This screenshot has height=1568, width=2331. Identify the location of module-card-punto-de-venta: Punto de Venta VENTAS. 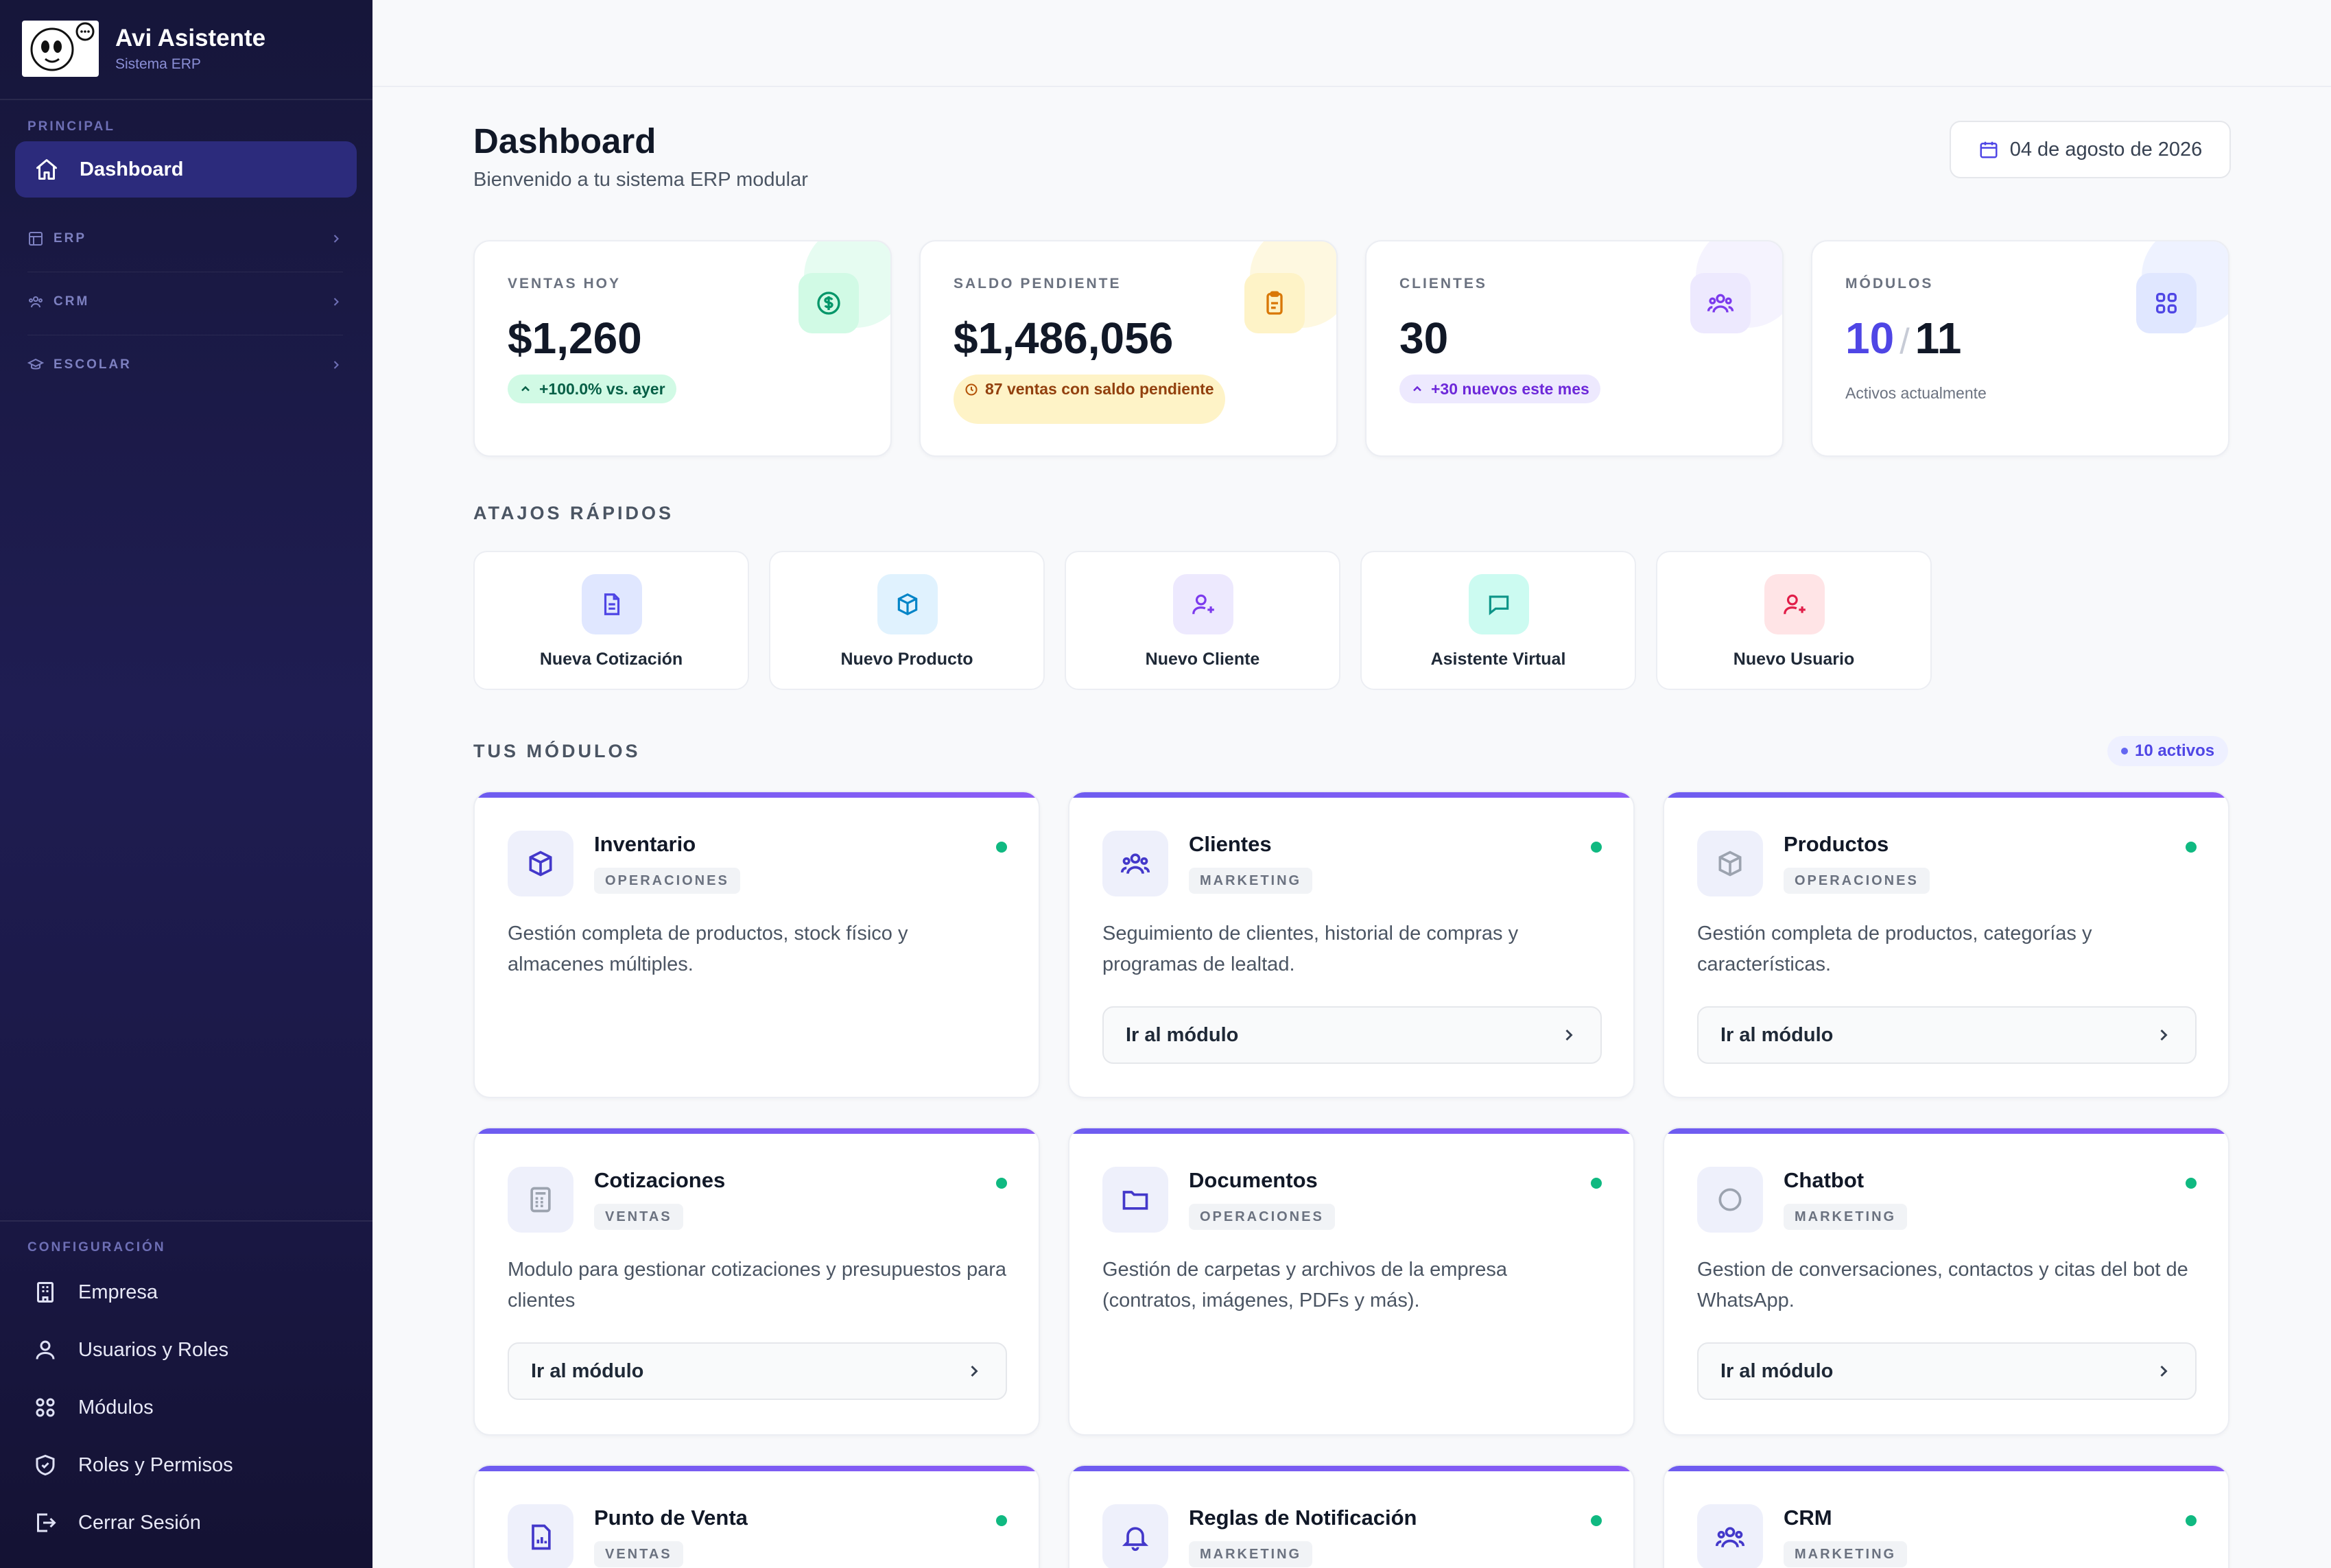
(756, 1516).